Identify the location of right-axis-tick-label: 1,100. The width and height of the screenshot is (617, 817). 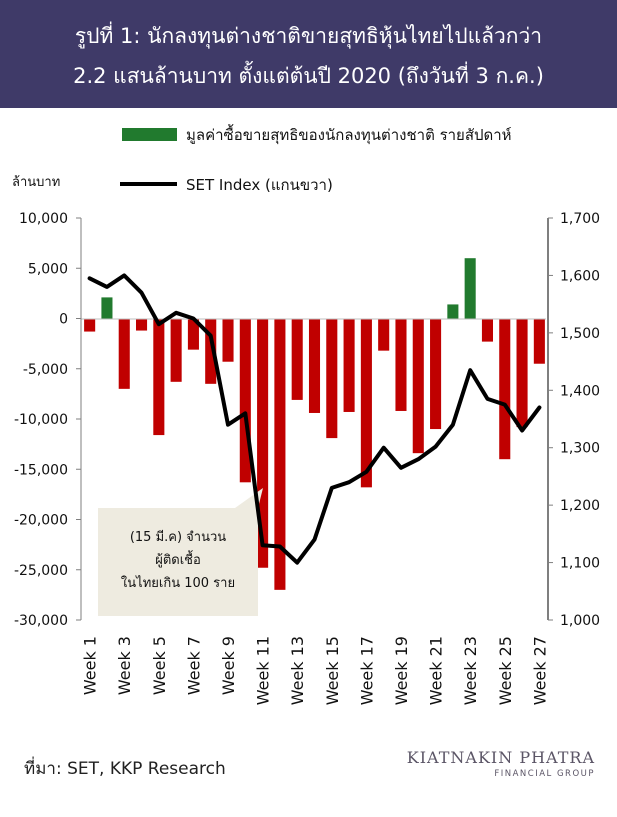
(580, 564).